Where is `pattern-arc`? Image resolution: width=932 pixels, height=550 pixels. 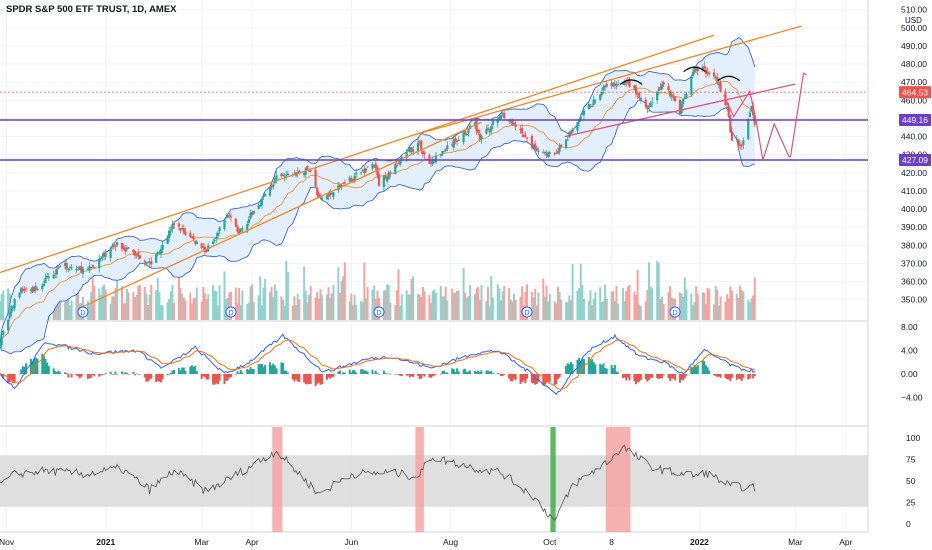 pattern-arc is located at coordinates (631, 82).